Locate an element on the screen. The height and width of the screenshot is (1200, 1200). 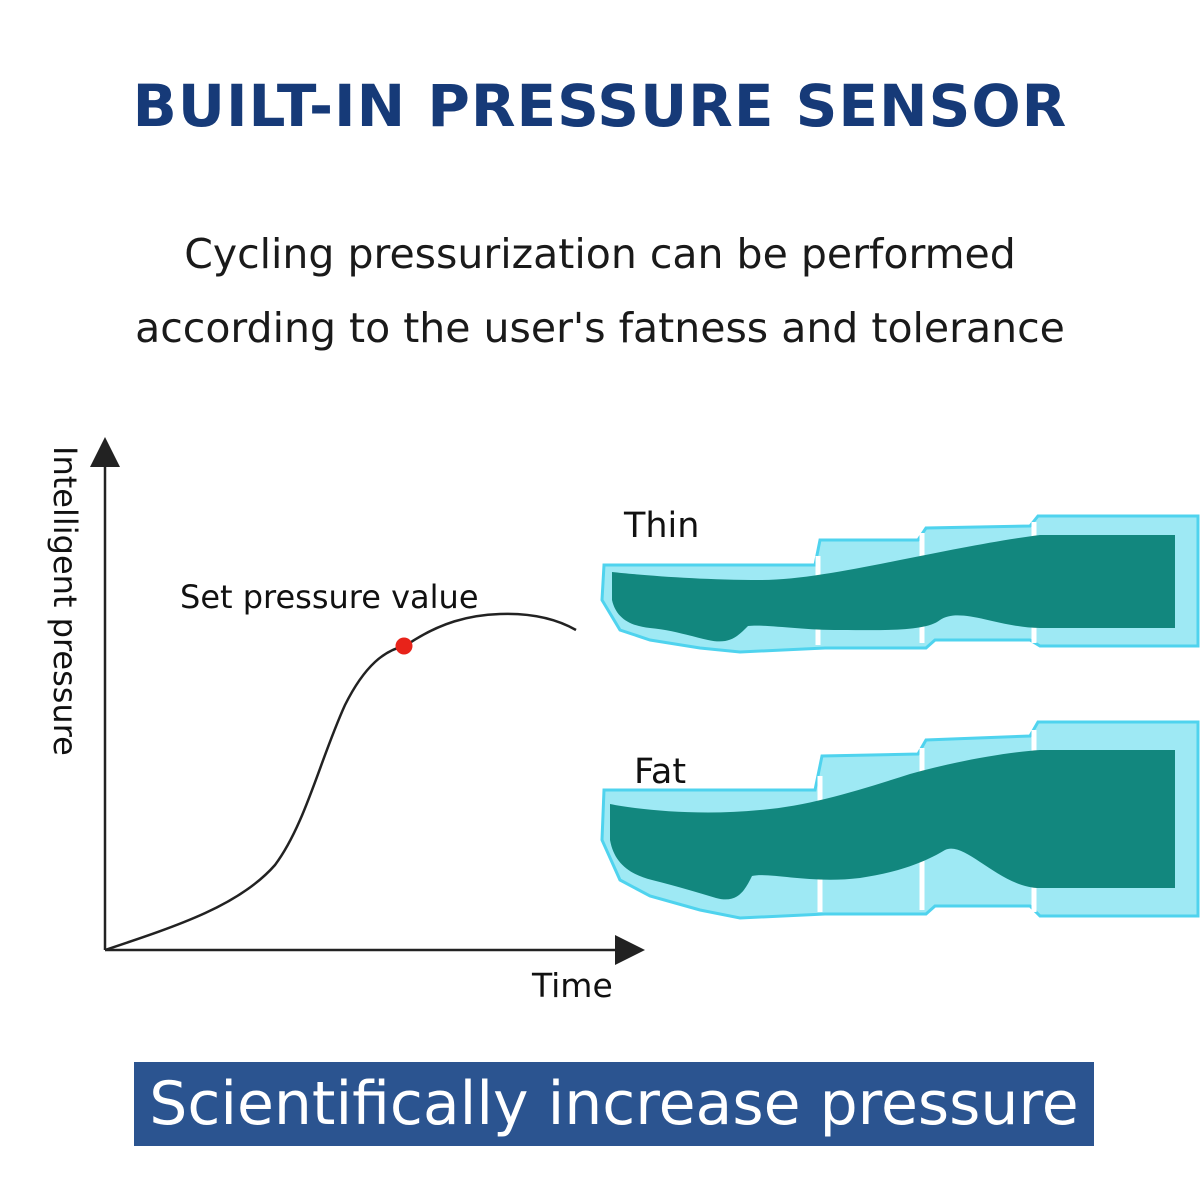
thin-leg-illustration is located at coordinates (900, 584).